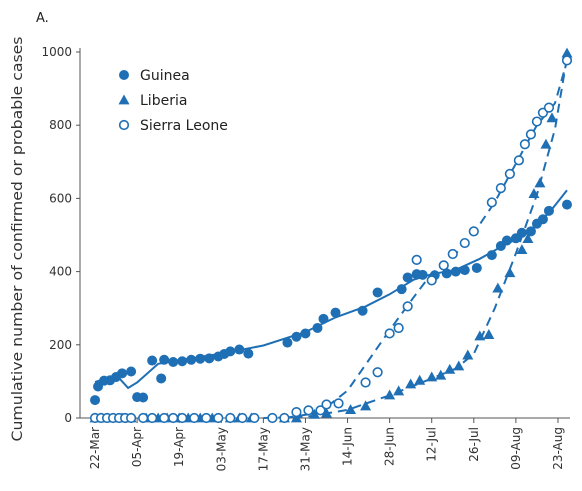 Image resolution: width=582 pixels, height=491 pixels. What do you see at coordinates (124, 99) in the screenshot?
I see `legend-marker-liberia` at bounding box center [124, 99].